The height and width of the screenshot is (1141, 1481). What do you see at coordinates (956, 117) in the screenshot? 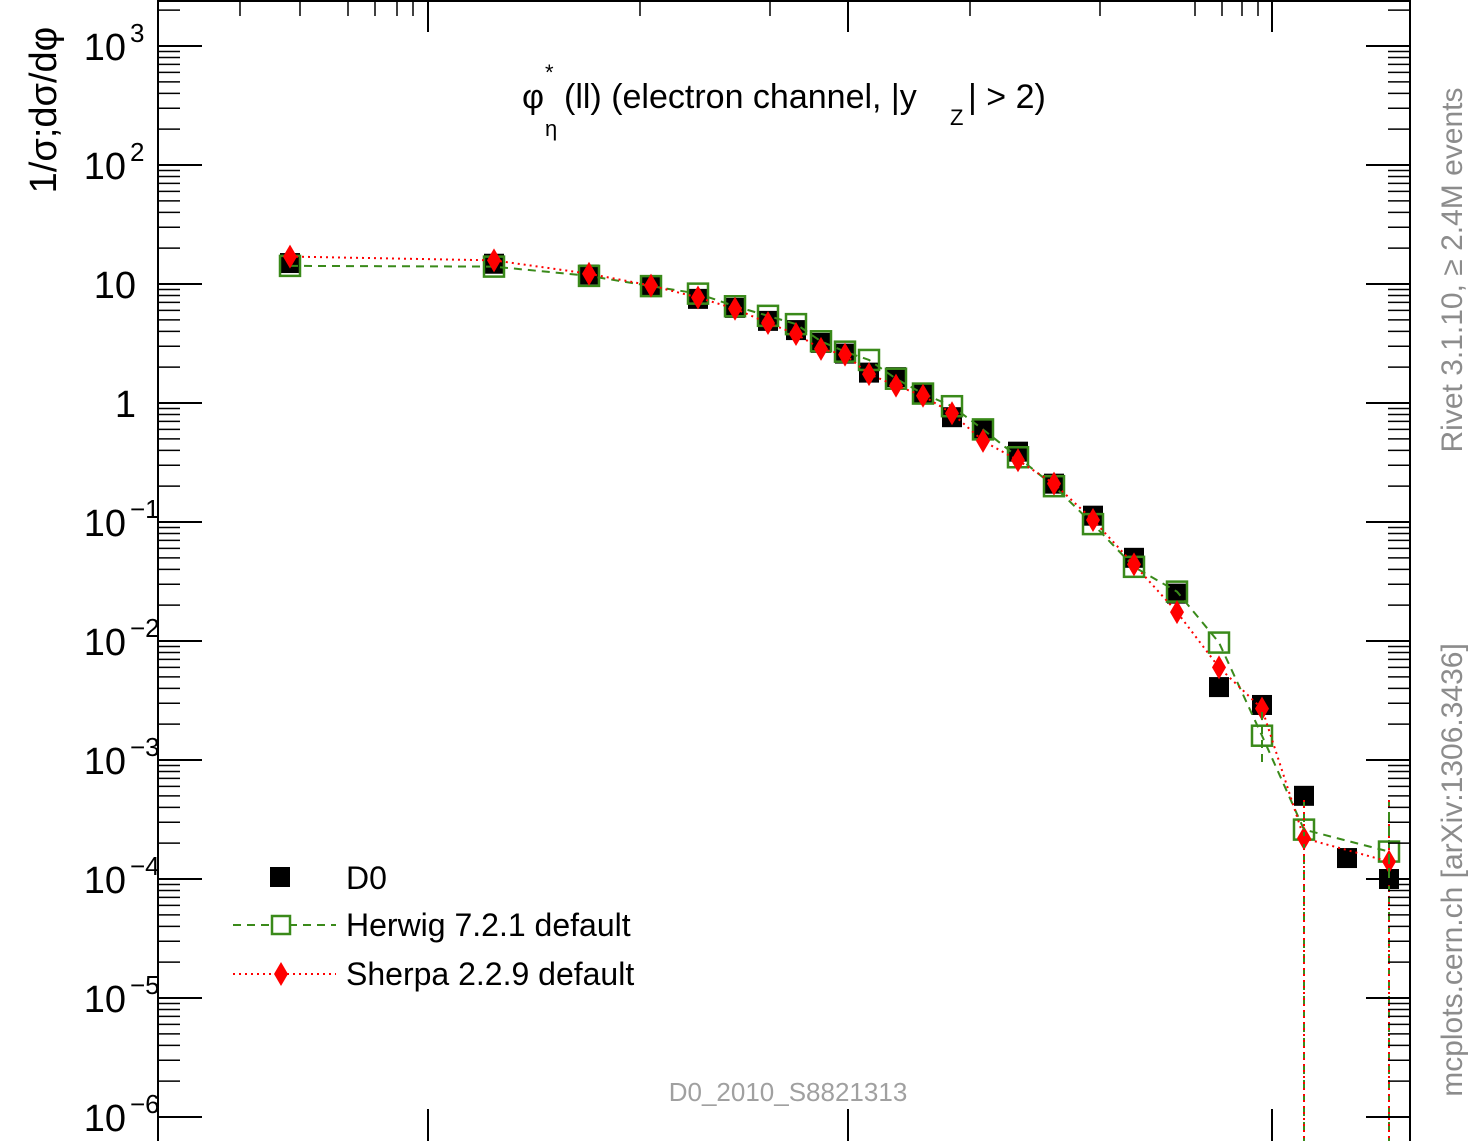
I see `annotation-z-sub: Z` at bounding box center [956, 117].